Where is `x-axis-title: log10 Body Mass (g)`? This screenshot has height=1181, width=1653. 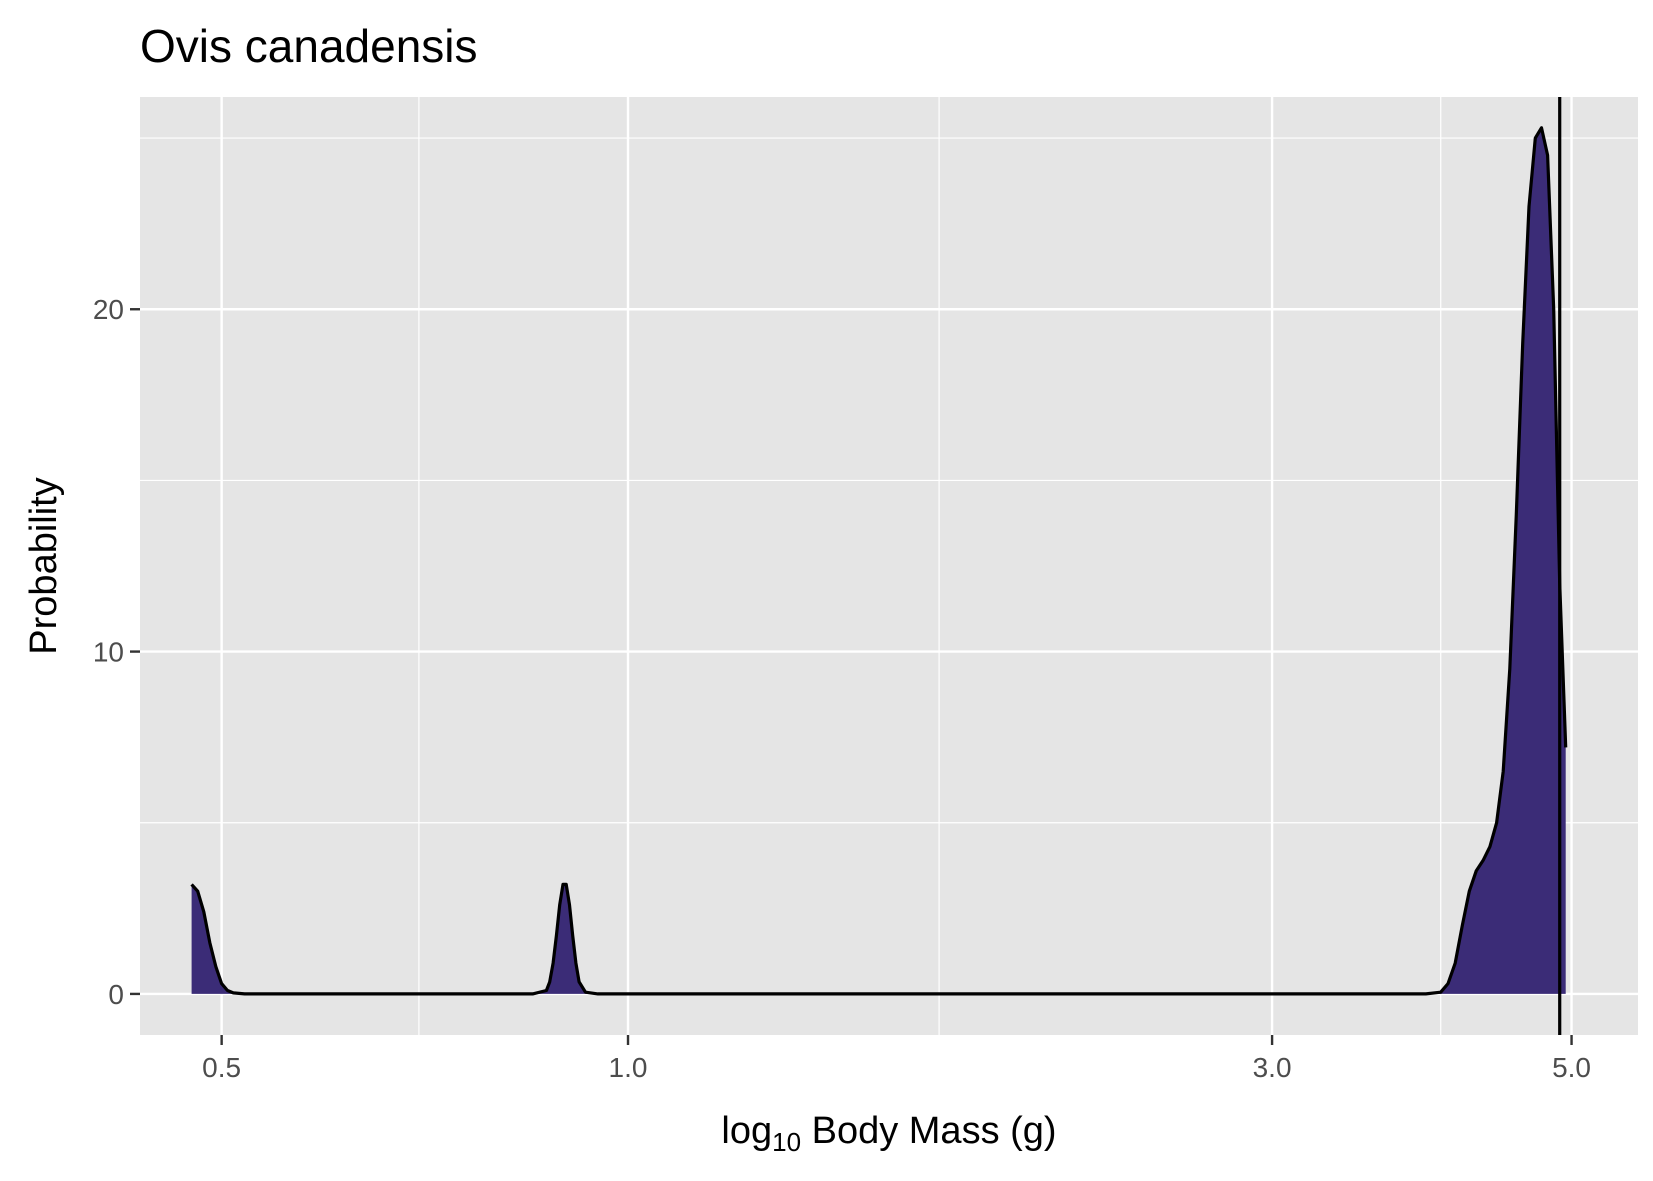
x-axis-title: log10 Body Mass (g) is located at coordinates (888, 1133).